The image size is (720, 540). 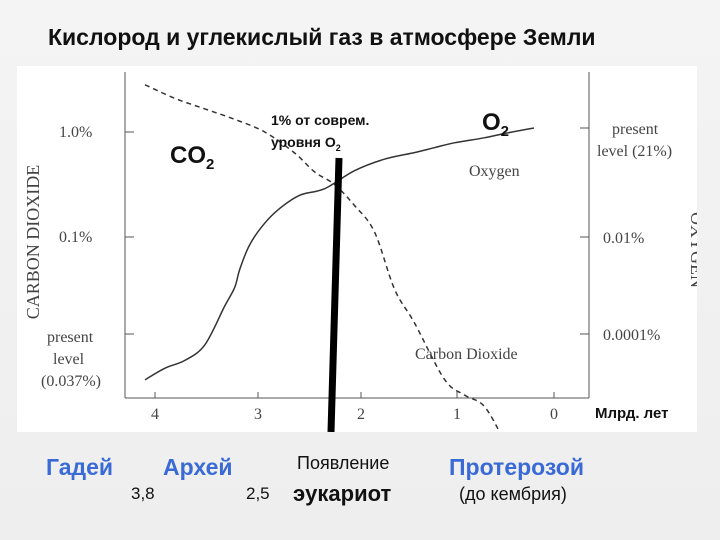 I want to click on annotation-line-2: уровня O2, so click(x=306, y=143).